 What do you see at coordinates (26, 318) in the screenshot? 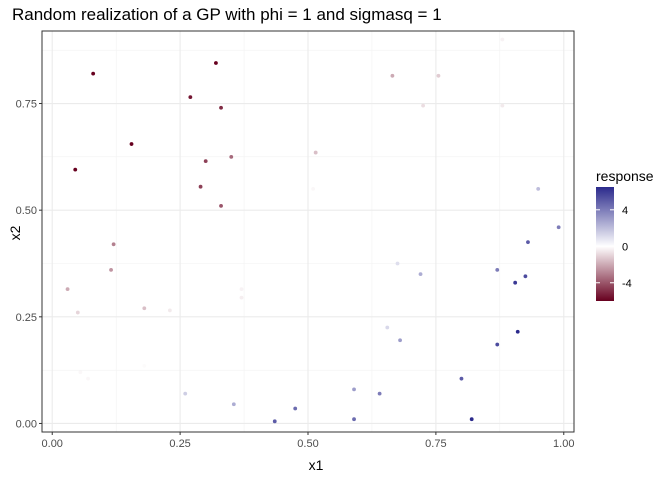
I see `y-tick-label: 0.25` at bounding box center [26, 318].